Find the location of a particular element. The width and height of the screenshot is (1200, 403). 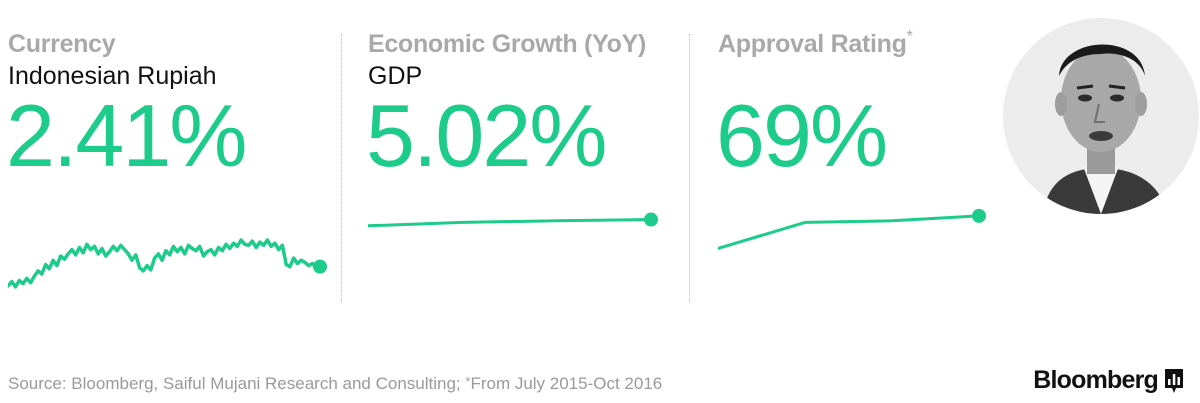

source-note-mark: * is located at coordinates (468, 381).